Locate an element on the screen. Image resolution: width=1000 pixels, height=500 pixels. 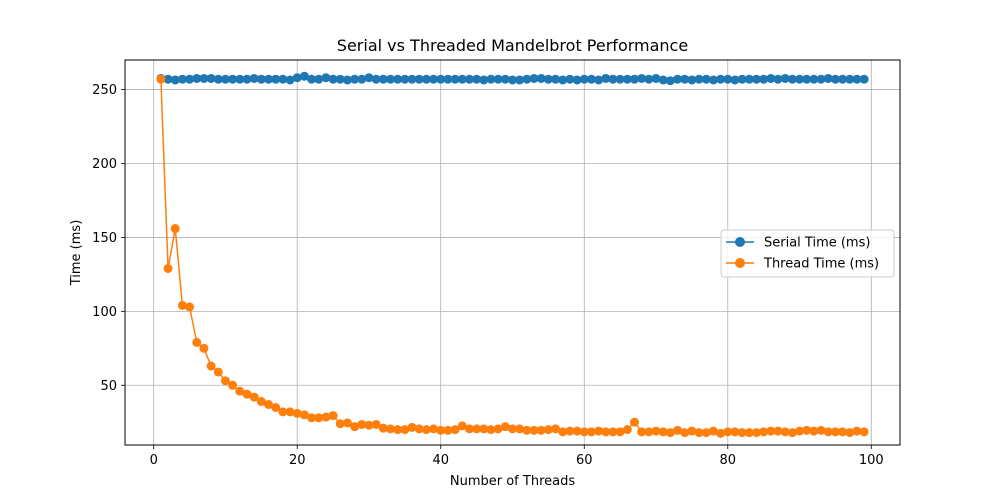
y-tick-label: 100 is located at coordinates (104, 312).